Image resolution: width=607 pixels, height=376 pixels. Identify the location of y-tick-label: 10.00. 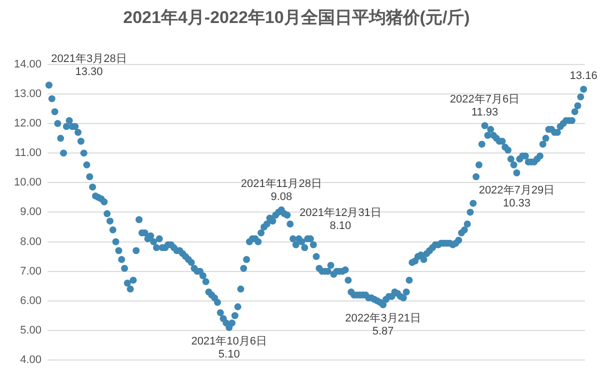
(28, 182).